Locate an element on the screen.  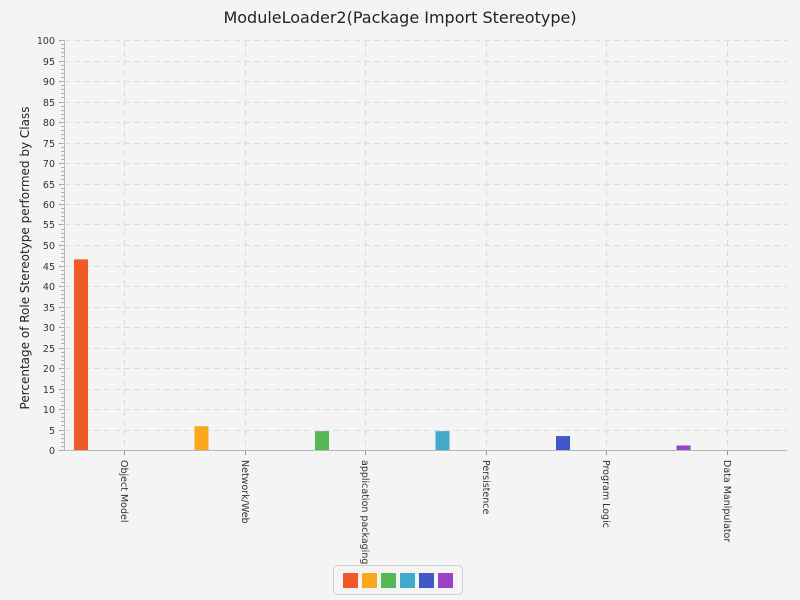
y-tick-label: 75 is located at coordinates (49, 144).